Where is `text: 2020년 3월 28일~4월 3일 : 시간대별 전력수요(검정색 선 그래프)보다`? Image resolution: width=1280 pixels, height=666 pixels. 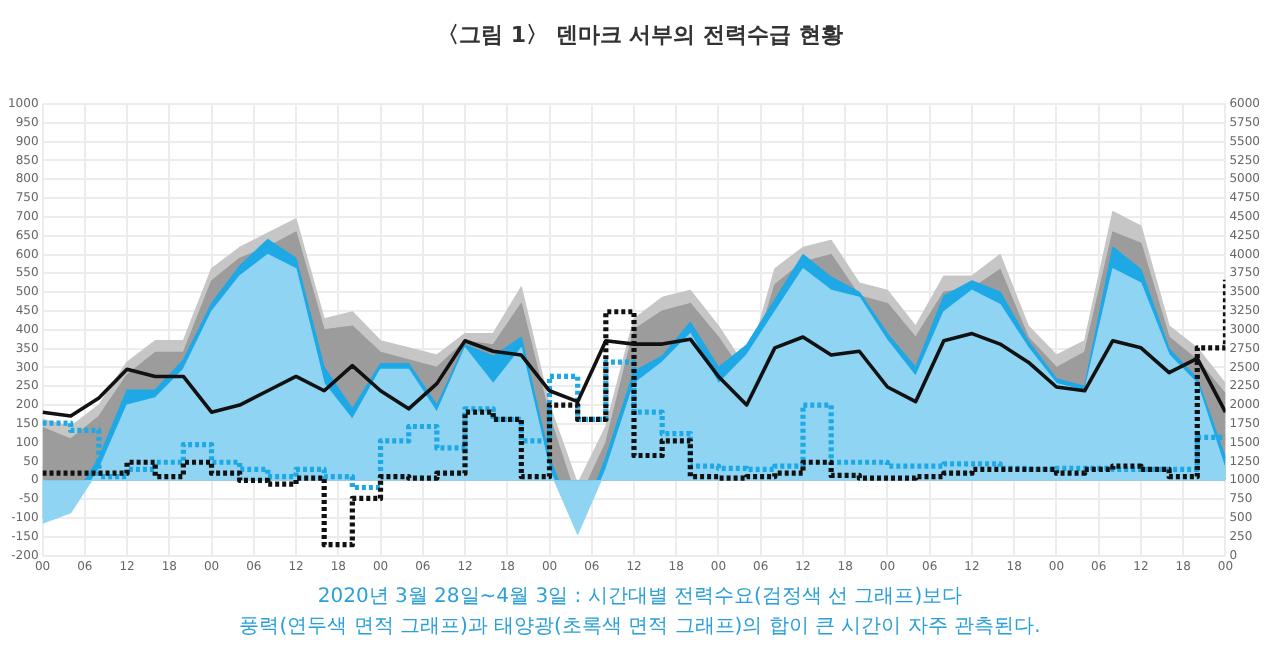
text: 2020년 3월 28일~4월 3일 : 시간대별 전력수요(검정색 선 그래프)보다 is located at coordinates (640, 598).